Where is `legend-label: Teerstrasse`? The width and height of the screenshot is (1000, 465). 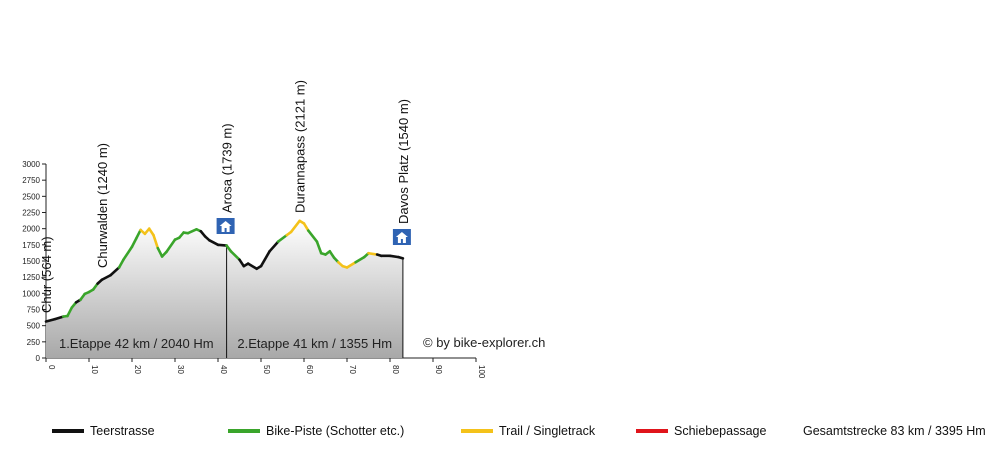
legend-label: Teerstrasse is located at coordinates (122, 431).